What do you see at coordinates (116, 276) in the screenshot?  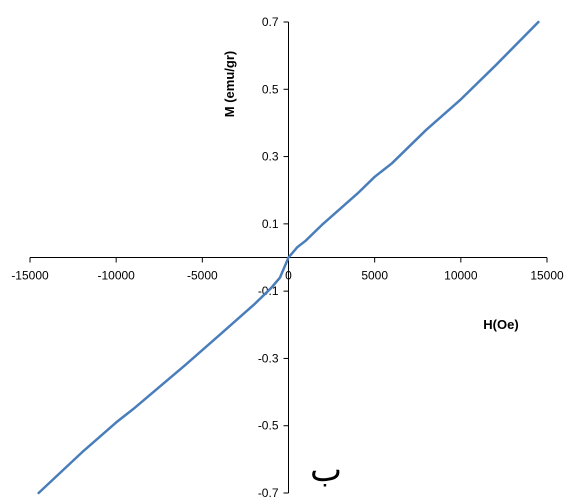 I see `x-tick-label: -10000` at bounding box center [116, 276].